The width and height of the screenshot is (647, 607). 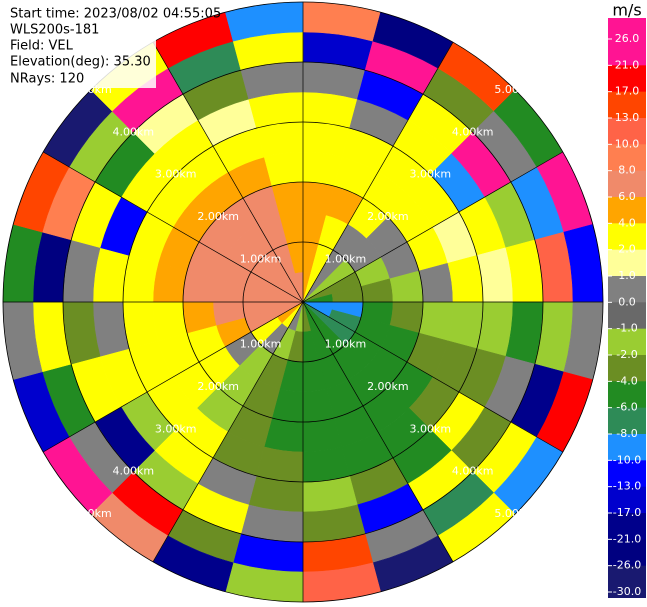 I want to click on colorbar-label: 0.0, so click(x=627, y=301).